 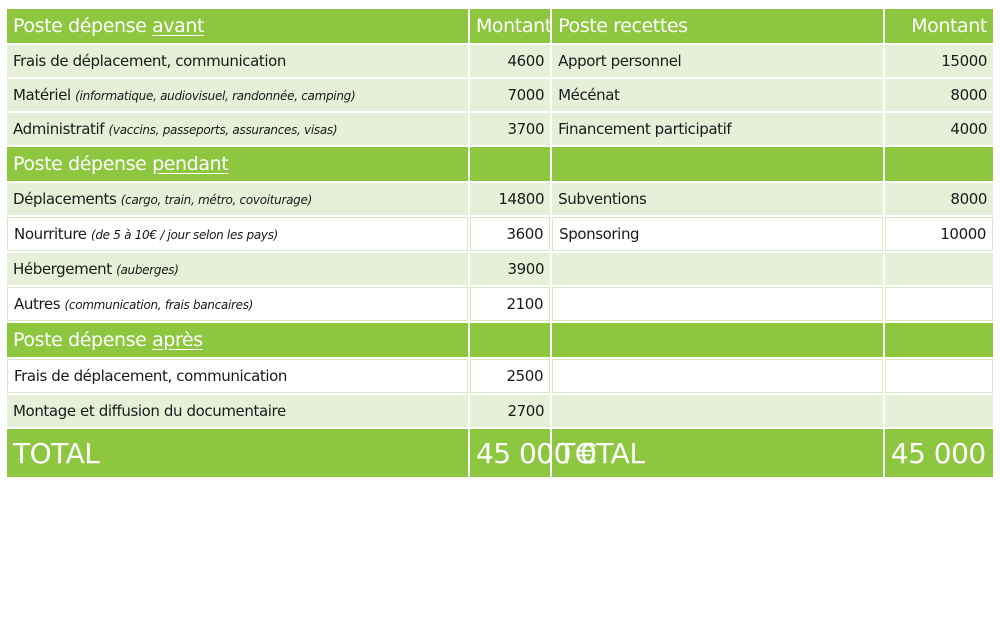 What do you see at coordinates (159, 305) in the screenshot?
I see `expense-hint: (communication, frais bancaires)` at bounding box center [159, 305].